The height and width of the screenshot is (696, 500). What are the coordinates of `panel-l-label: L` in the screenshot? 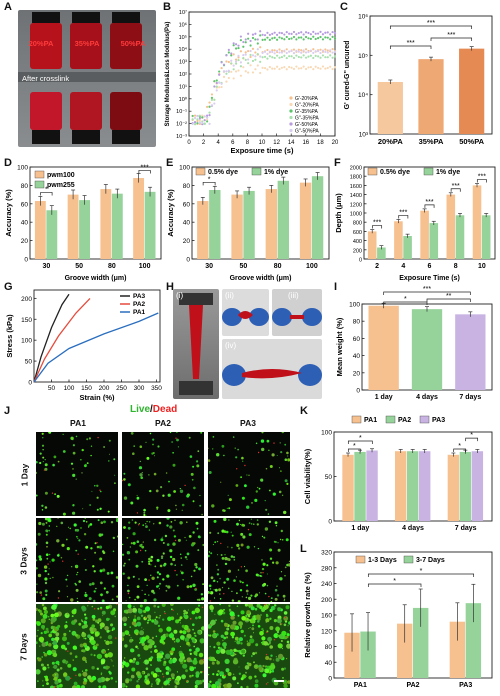 It's located at (303, 549).